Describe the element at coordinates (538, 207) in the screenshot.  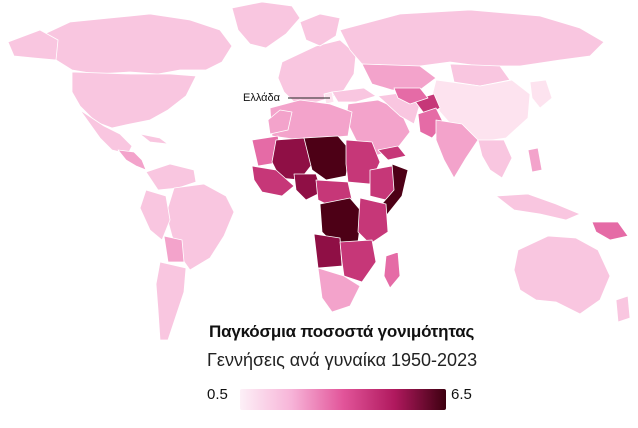
I see `region-indonesia` at that location.